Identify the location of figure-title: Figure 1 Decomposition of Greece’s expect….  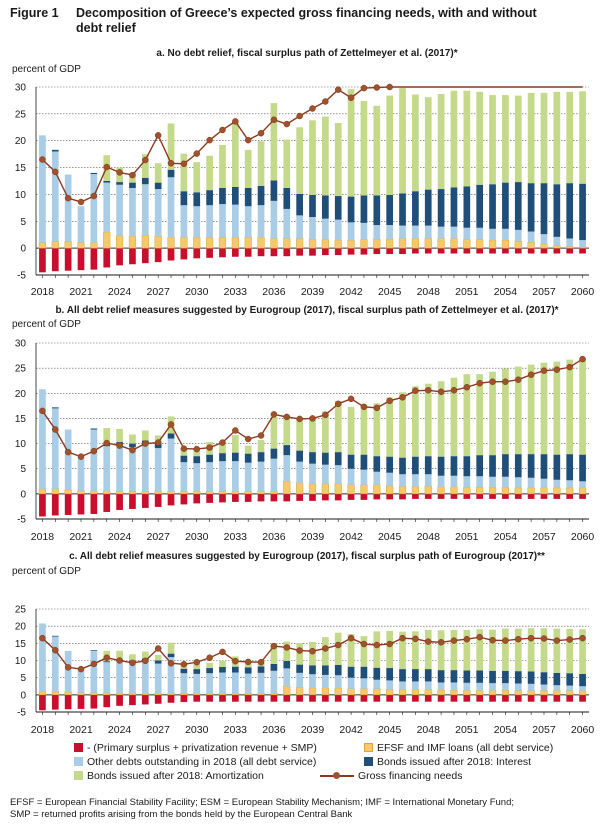
(290, 21).